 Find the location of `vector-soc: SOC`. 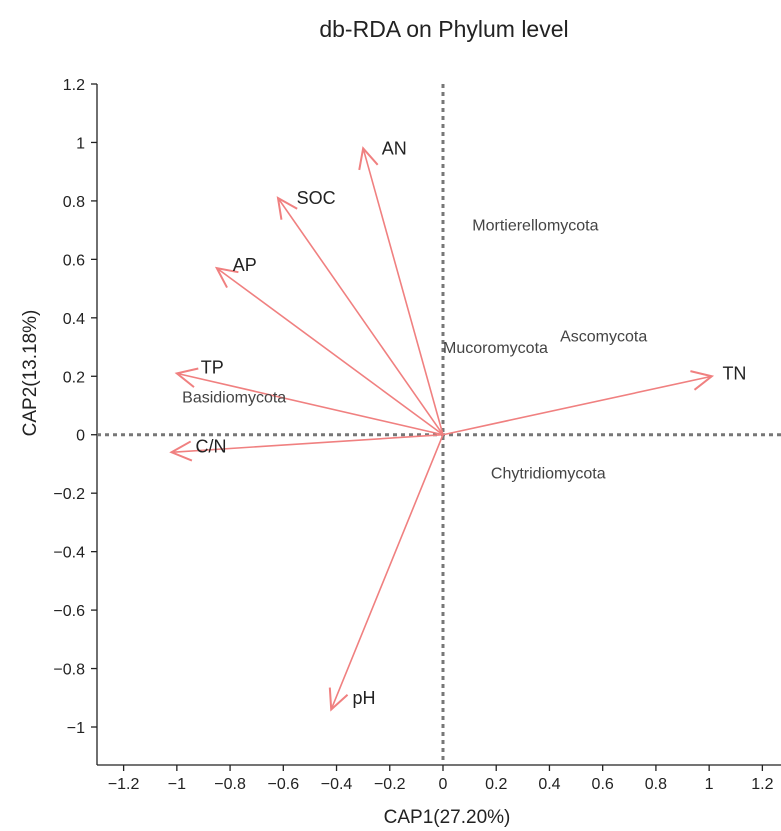

vector-soc: SOC is located at coordinates (360, 312).